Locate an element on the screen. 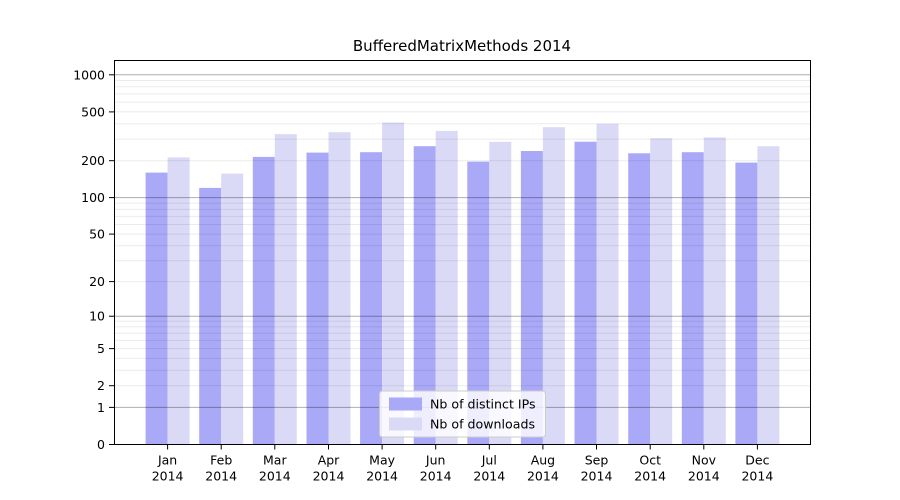  x-tick-label-month: Aug is located at coordinates (543, 460).